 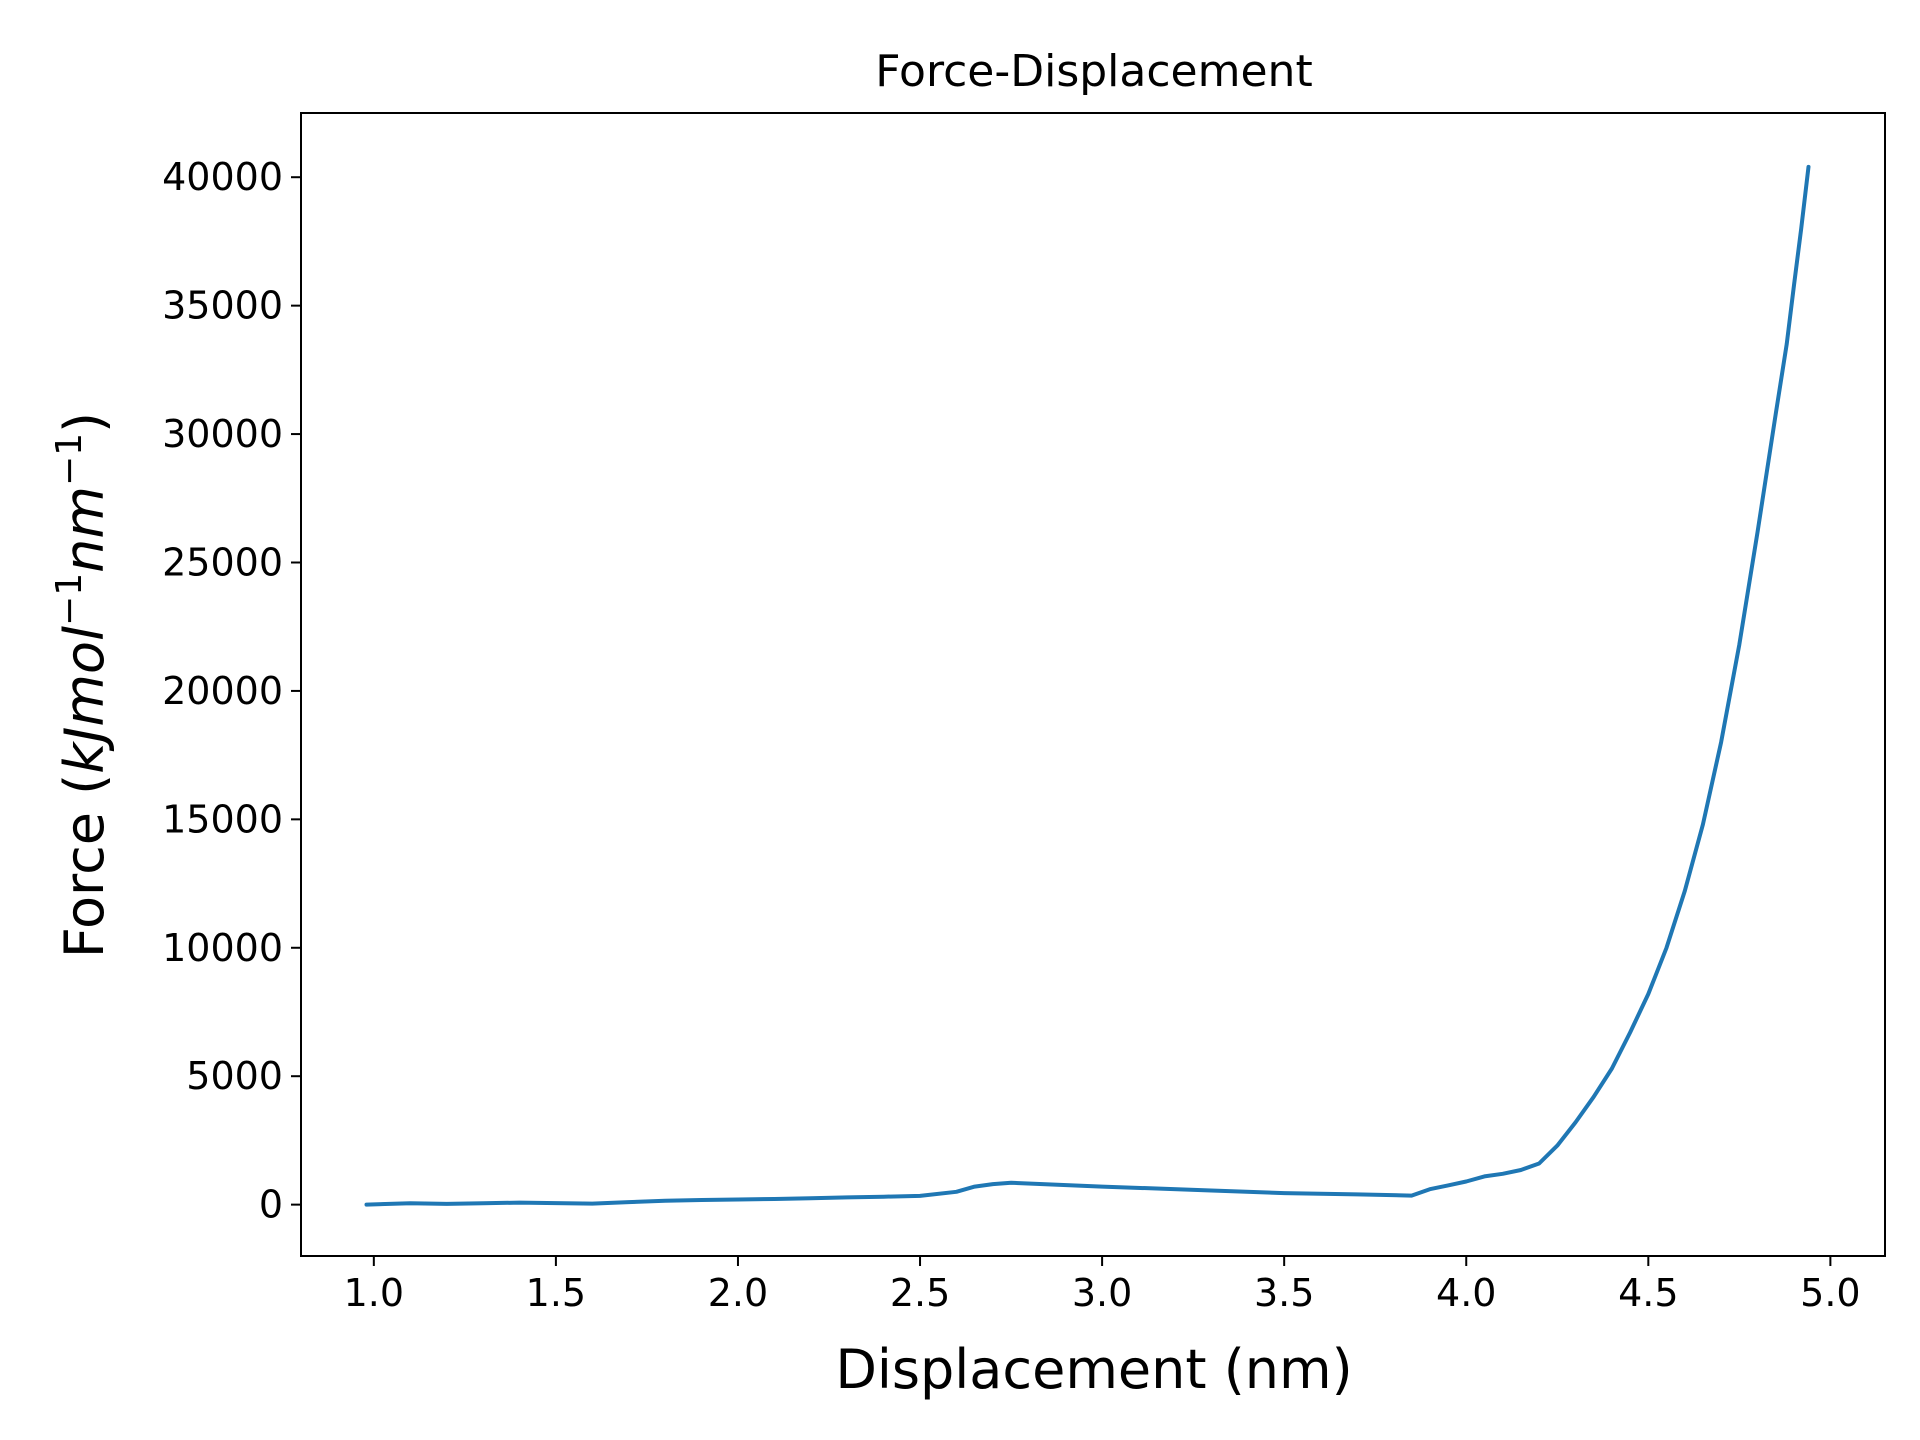 What do you see at coordinates (222, 691) in the screenshot?
I see `y-tick-label: 20000` at bounding box center [222, 691].